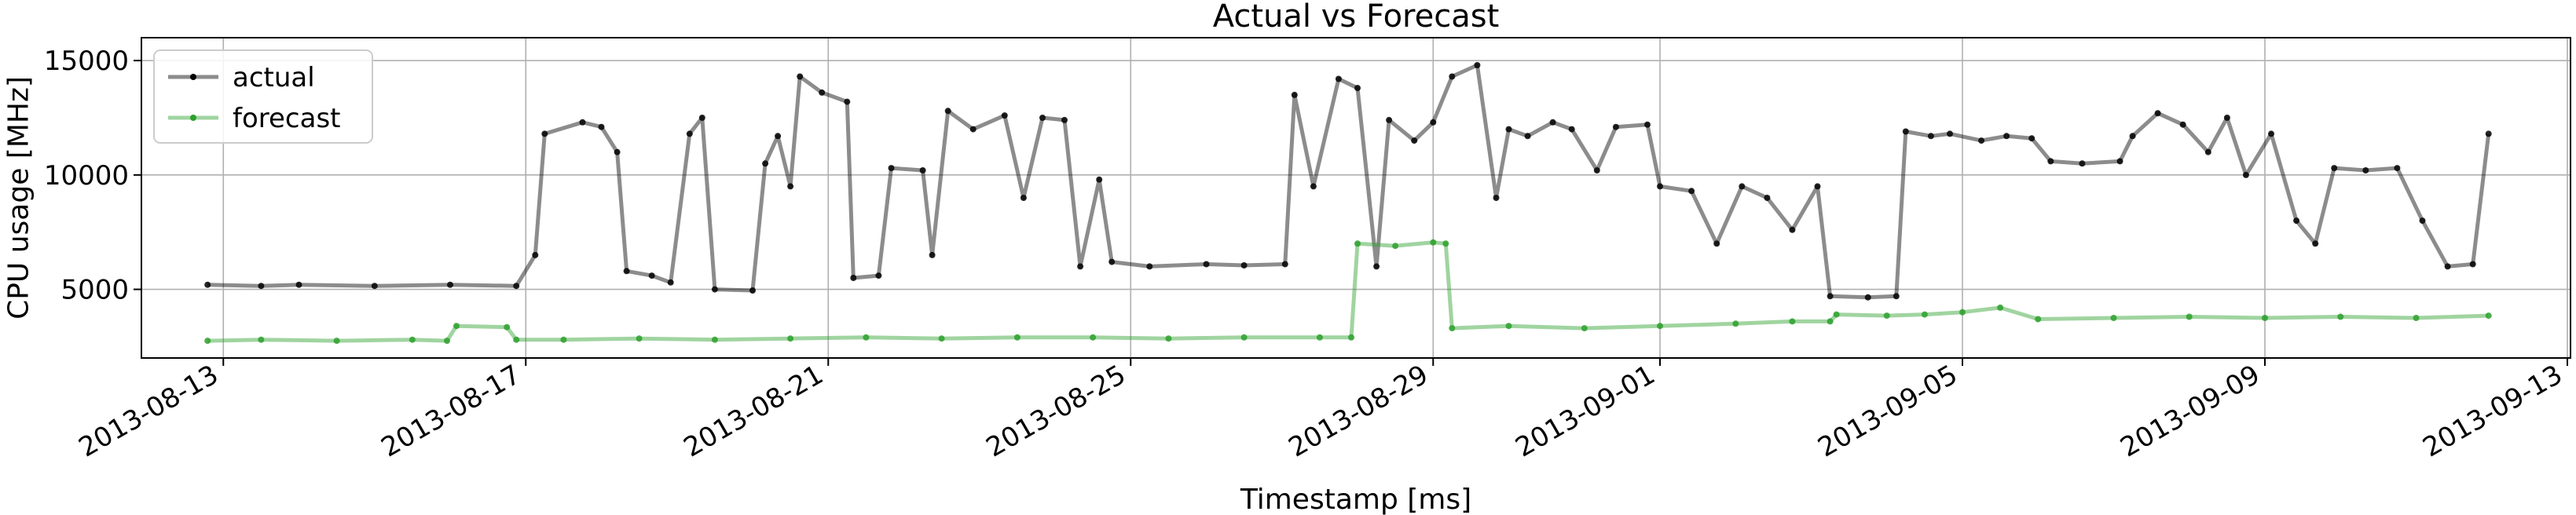 This screenshot has height=515, width=2576. I want to click on legend-marker-actual, so click(193, 77).